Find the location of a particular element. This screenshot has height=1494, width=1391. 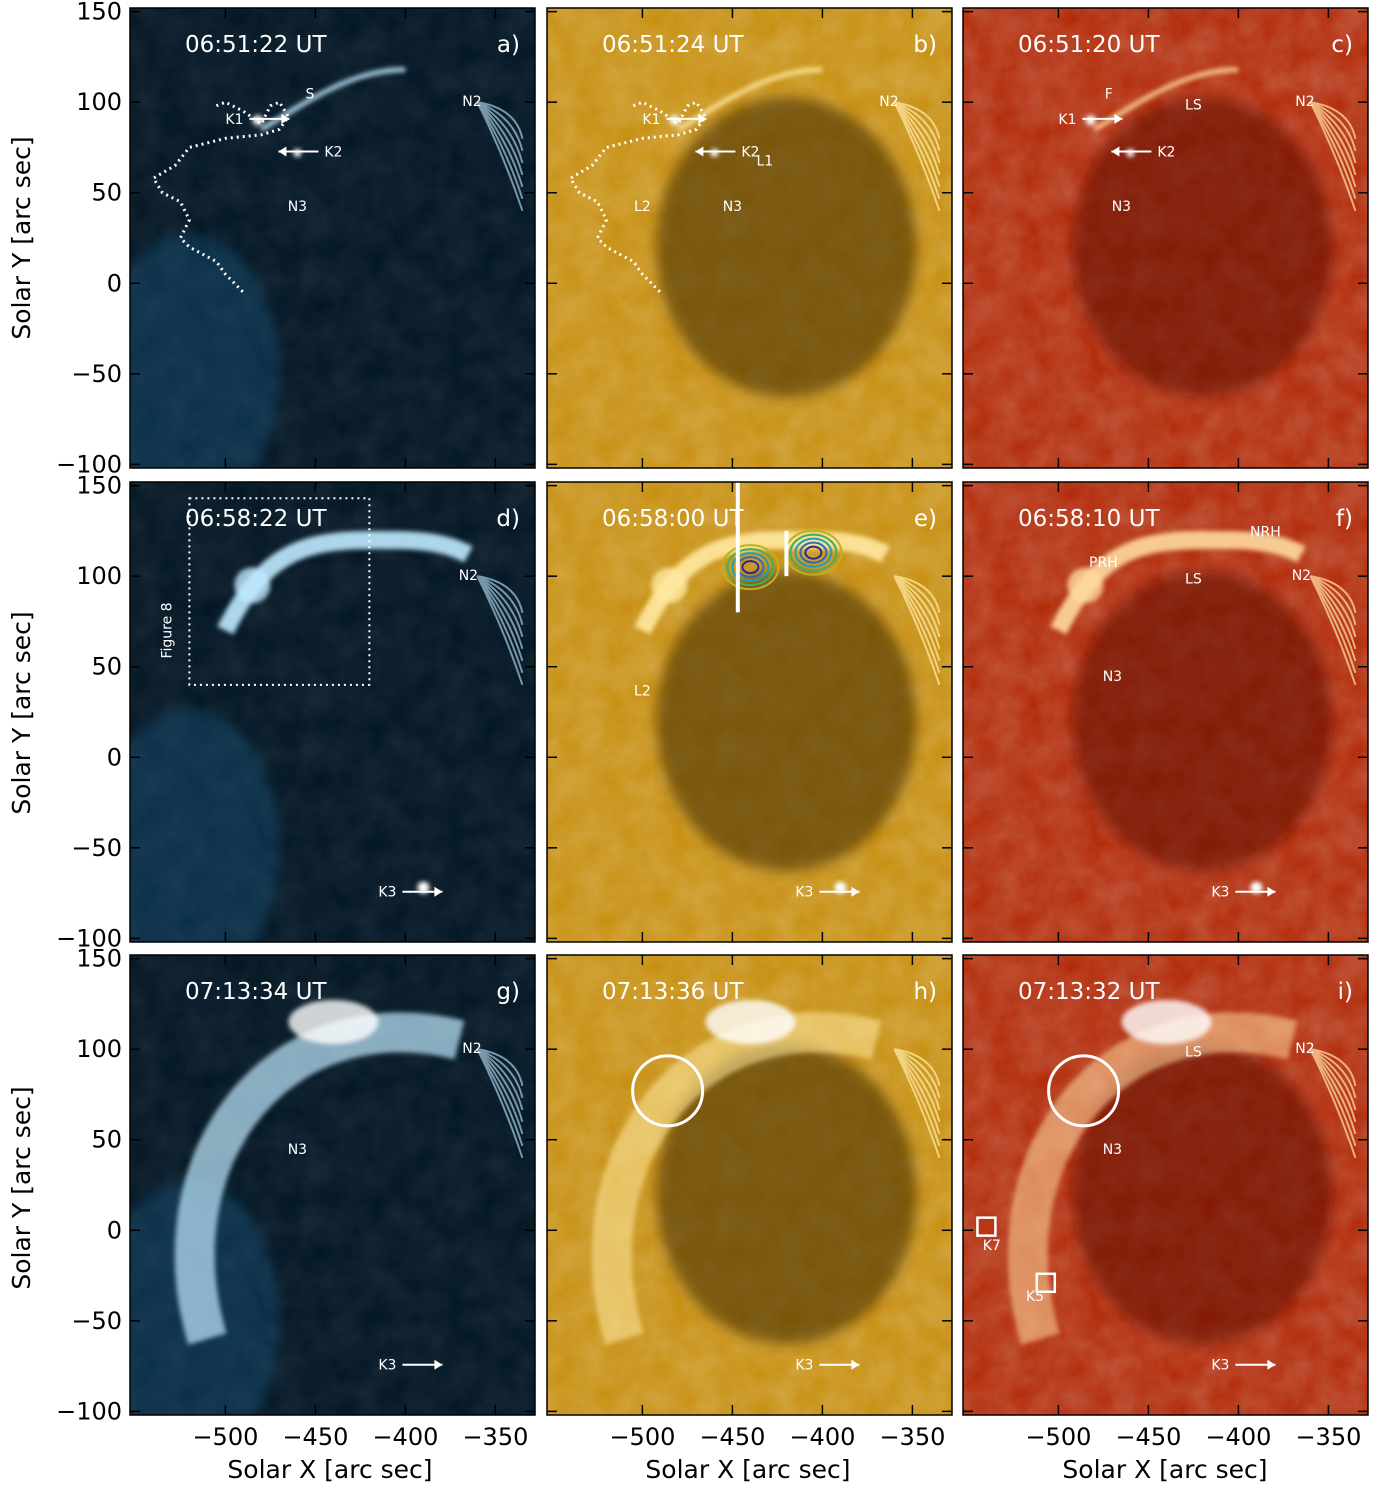

label-l1: L1 is located at coordinates (764, 162).